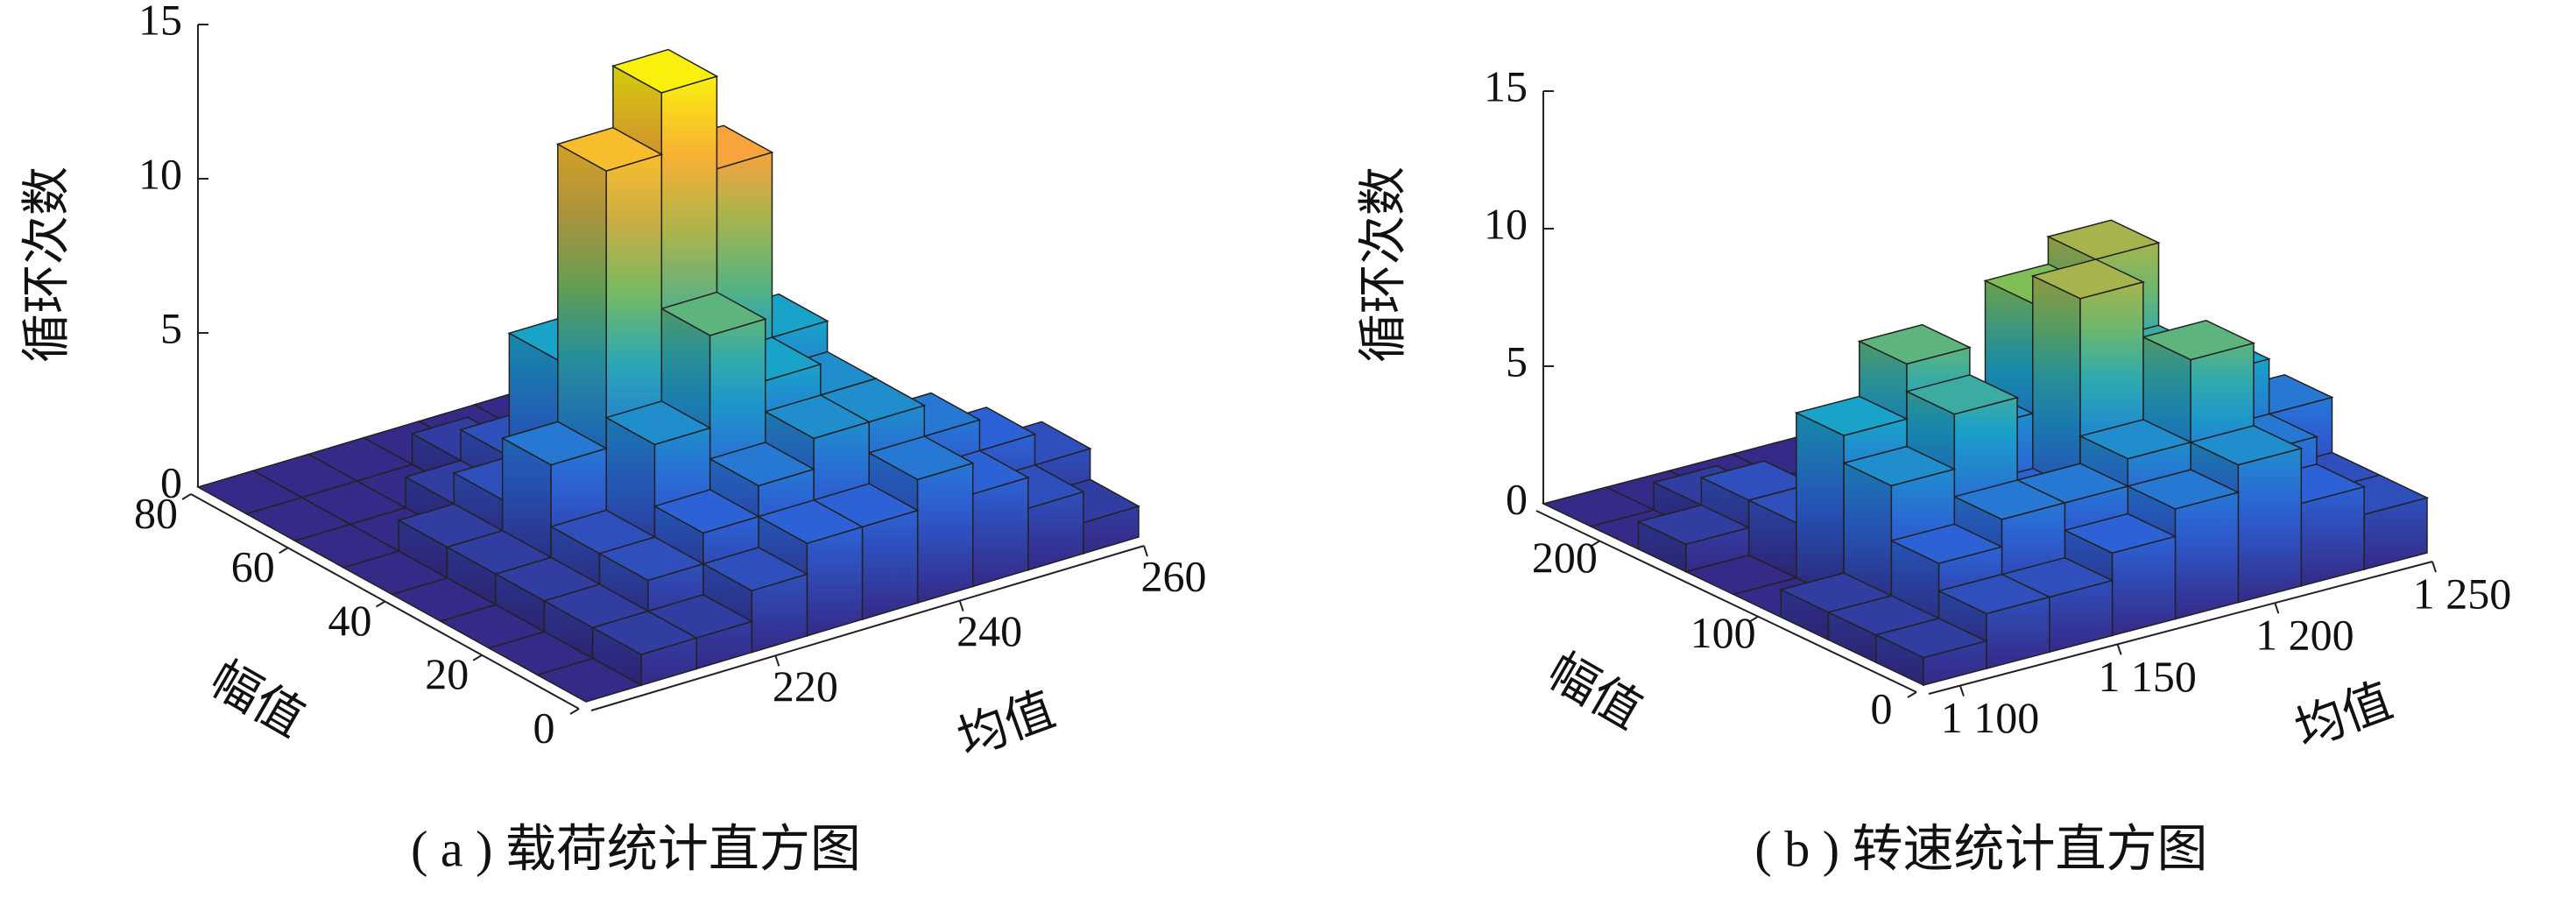 The height and width of the screenshot is (898, 2576). What do you see at coordinates (989, 630) in the screenshot?
I see `x-tick-label: 240` at bounding box center [989, 630].